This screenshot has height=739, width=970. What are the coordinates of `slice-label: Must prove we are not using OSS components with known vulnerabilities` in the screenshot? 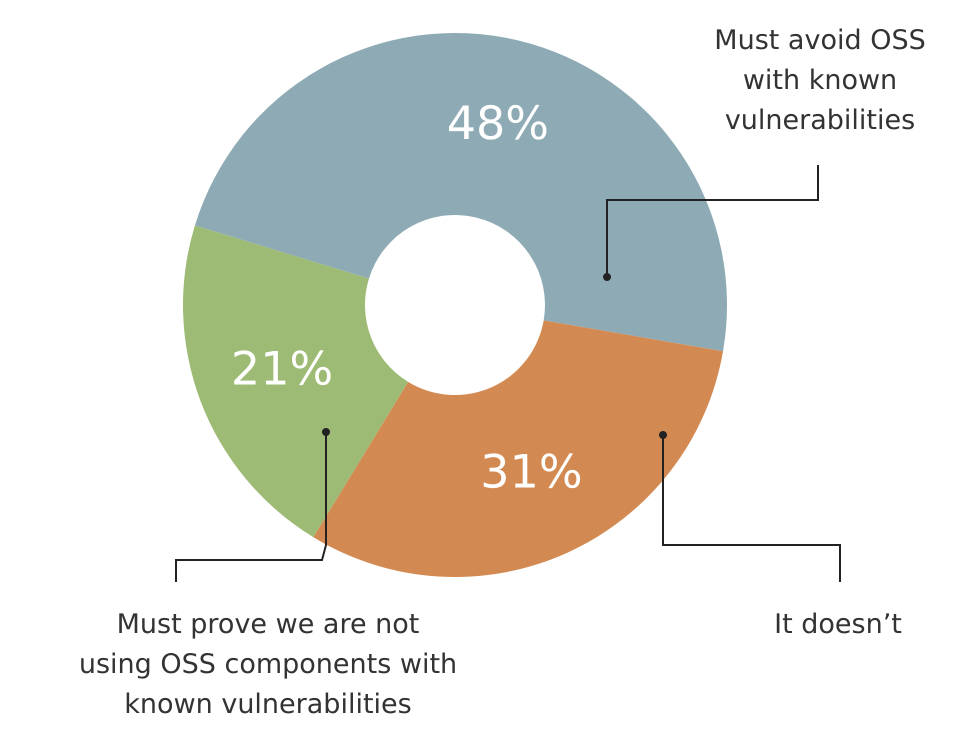 It's located at (268, 664).